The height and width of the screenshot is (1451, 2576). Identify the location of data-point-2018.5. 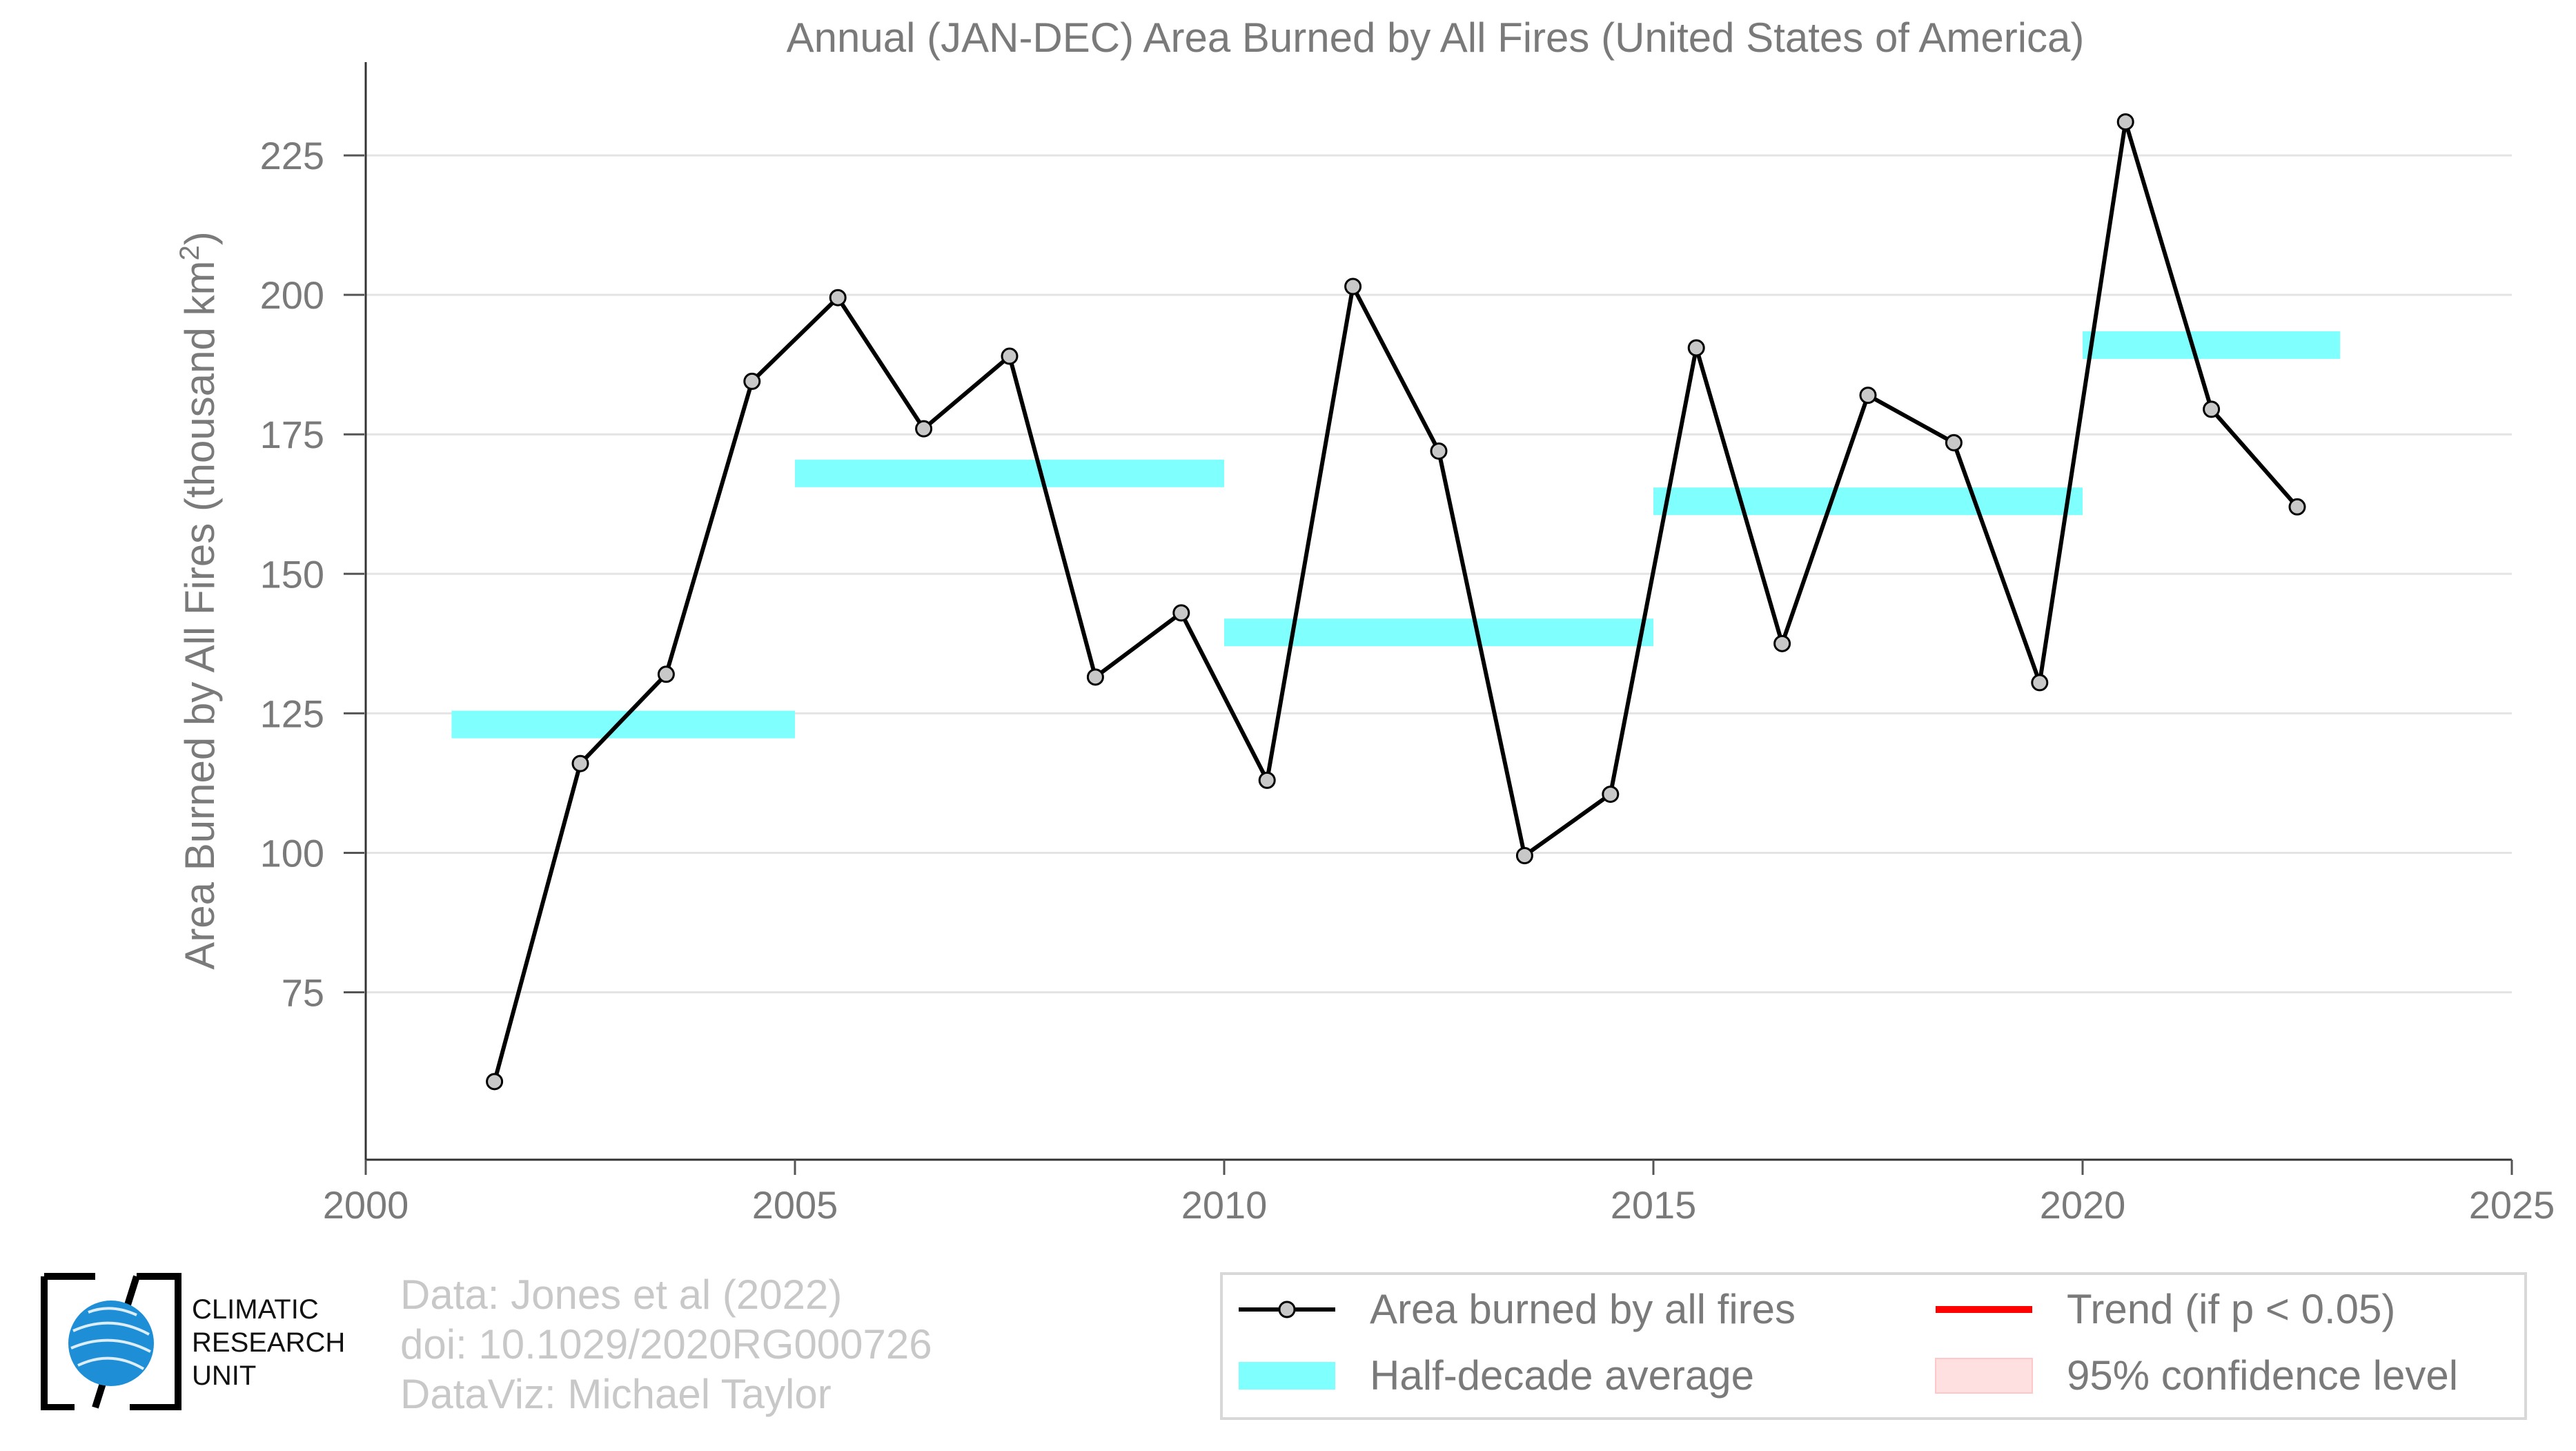
(1954, 442).